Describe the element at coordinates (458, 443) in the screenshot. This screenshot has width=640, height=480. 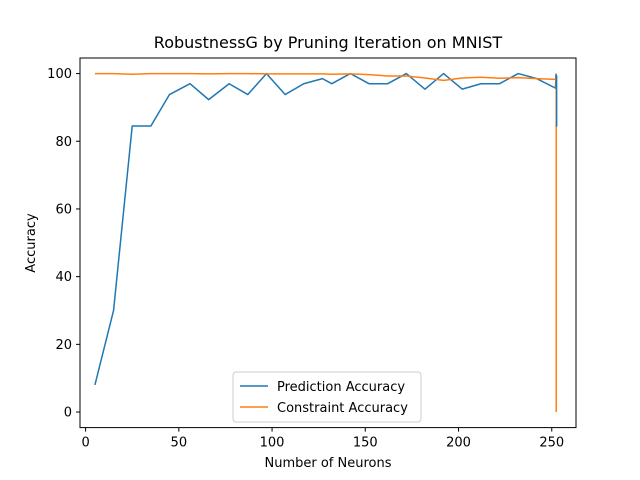
I see `x-tick-label: 200` at that location.